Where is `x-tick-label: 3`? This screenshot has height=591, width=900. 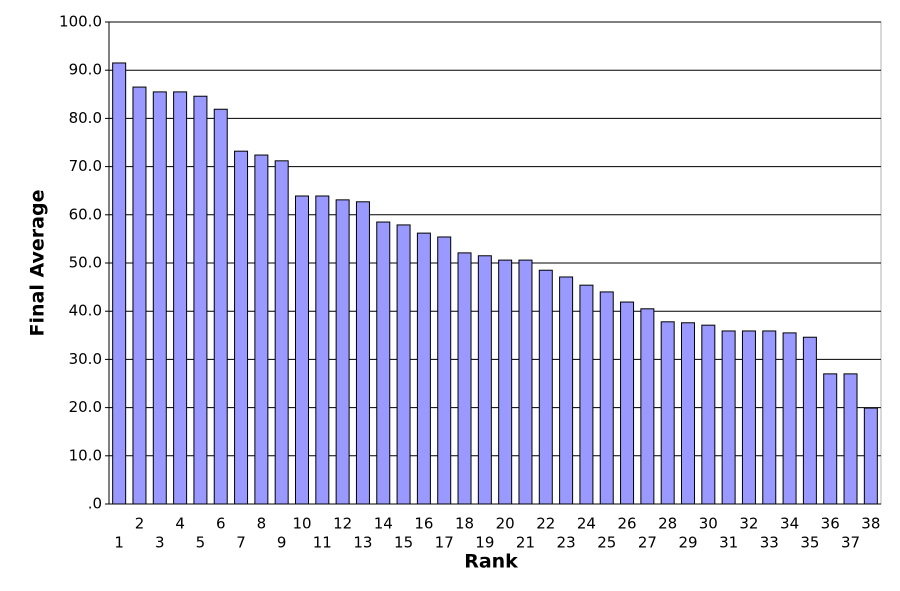
x-tick-label: 3 is located at coordinates (160, 543).